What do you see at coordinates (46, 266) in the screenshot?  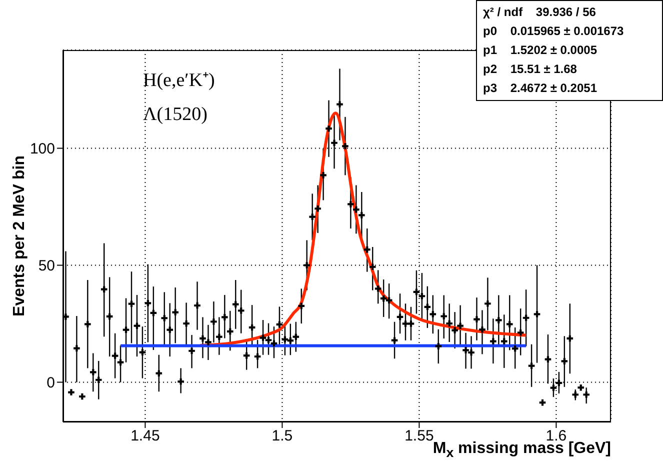 I see `y-tick-label: 50` at bounding box center [46, 266].